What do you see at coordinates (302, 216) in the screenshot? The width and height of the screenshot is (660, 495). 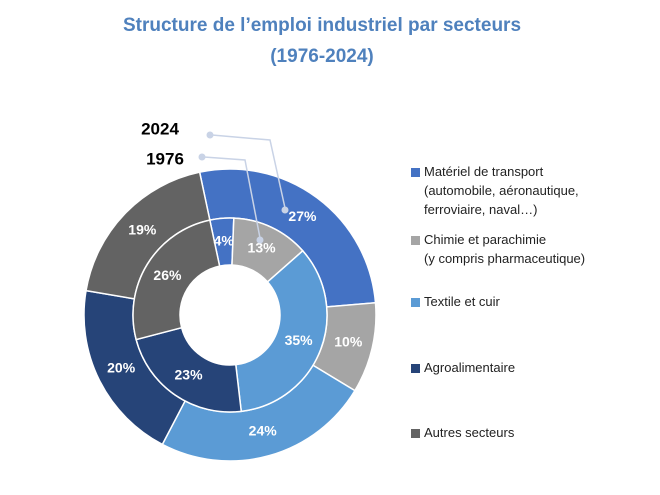 I see `data-label: 27%` at bounding box center [302, 216].